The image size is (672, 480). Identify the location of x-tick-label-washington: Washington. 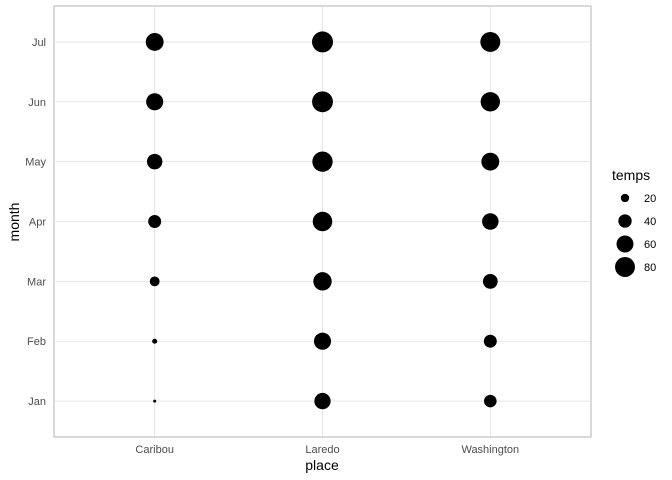
(490, 450).